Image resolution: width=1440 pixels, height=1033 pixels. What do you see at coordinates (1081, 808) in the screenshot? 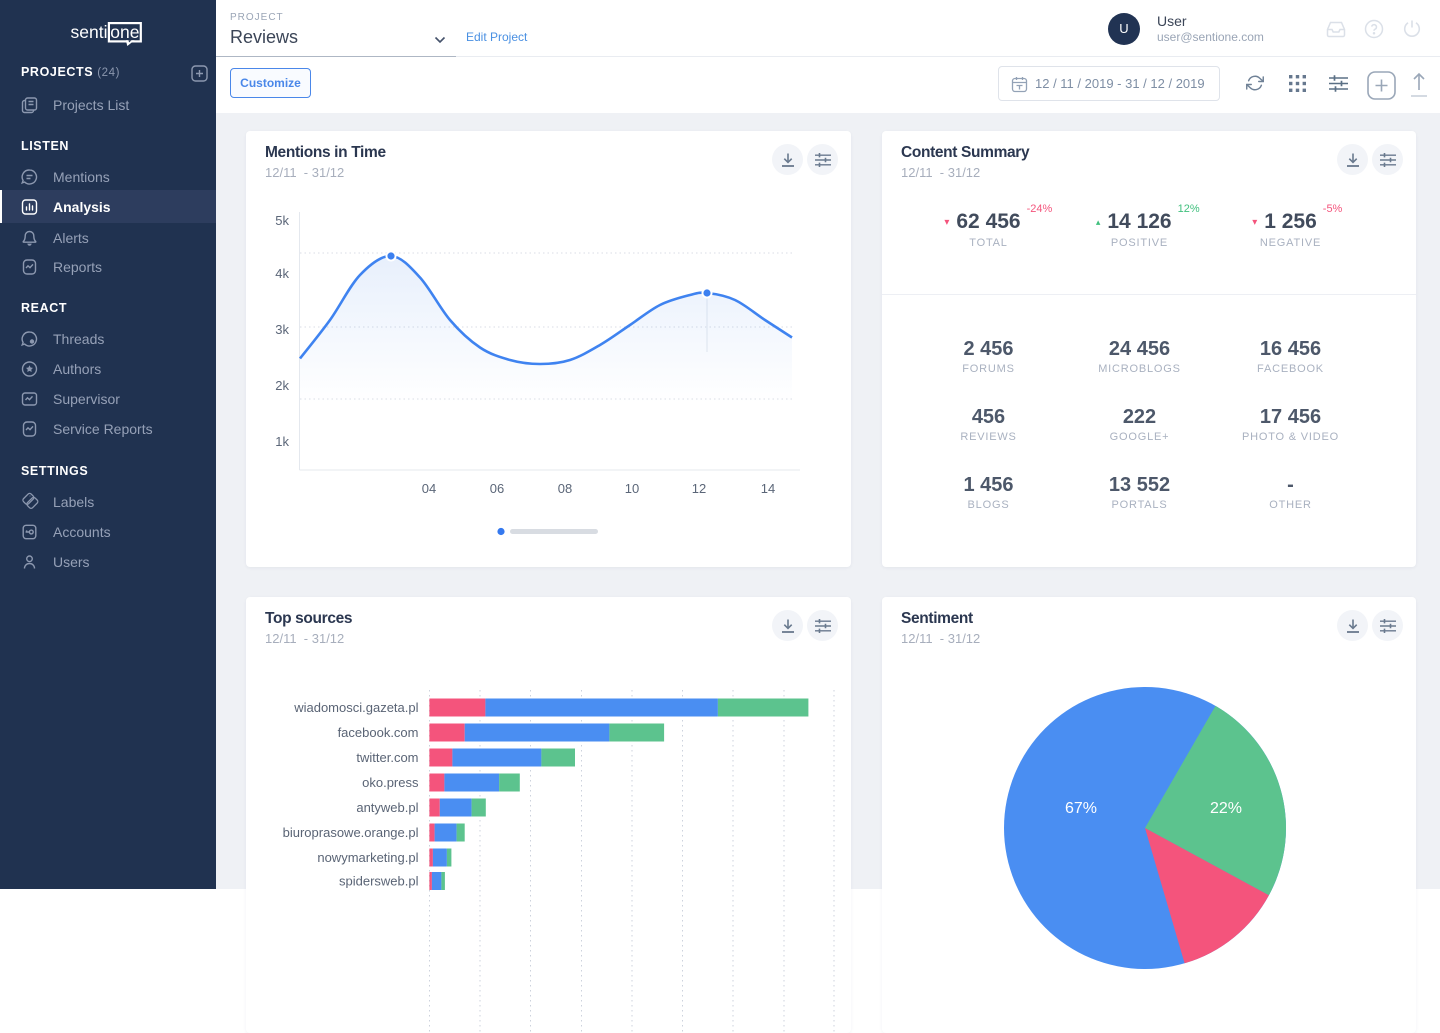
I see `svg-text: 67%` at bounding box center [1081, 808].